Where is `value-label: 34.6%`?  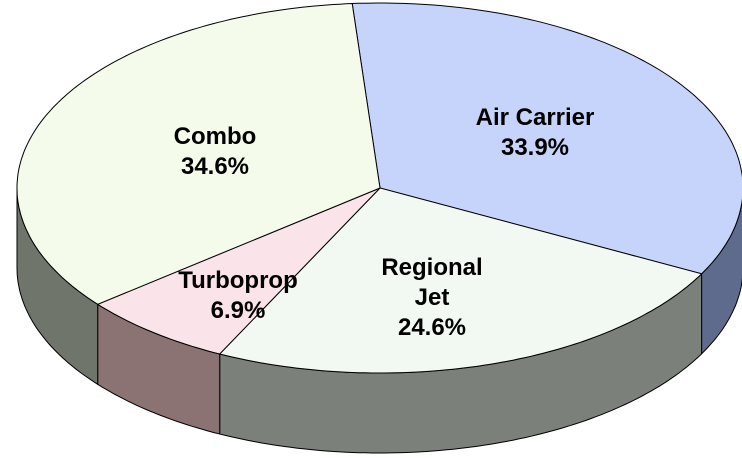 value-label: 34.6% is located at coordinates (215, 166).